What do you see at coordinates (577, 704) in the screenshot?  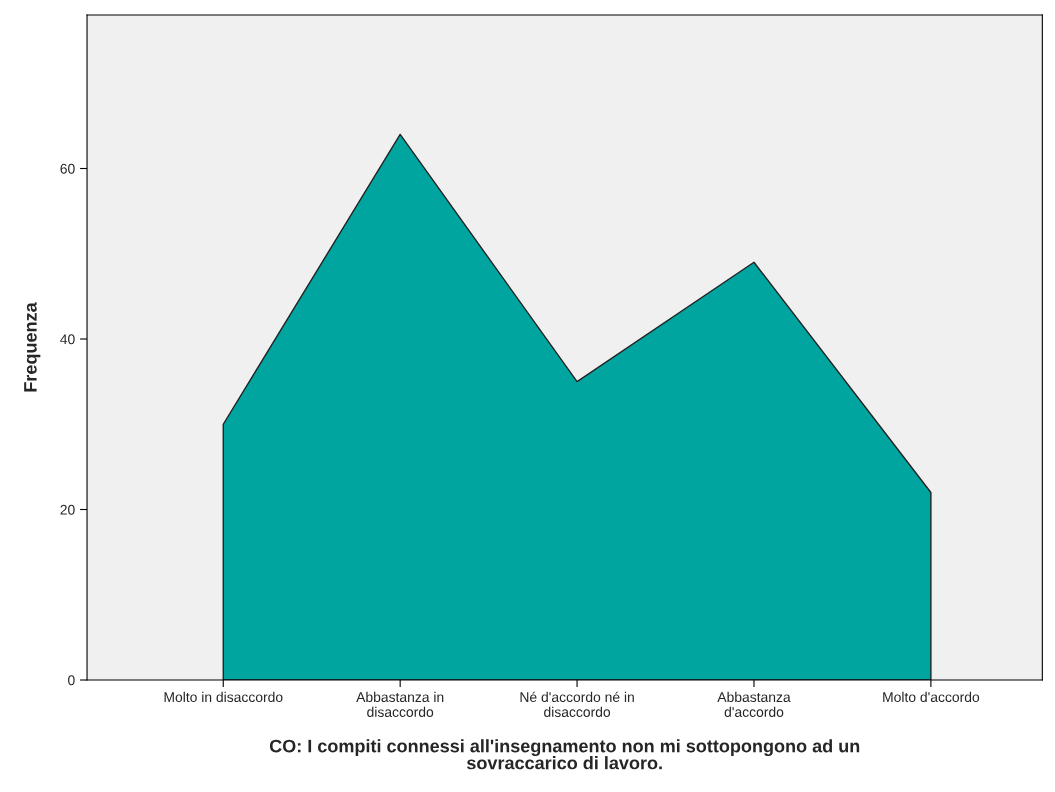 I see `x-tick-label: Né d'accordo né in disaccordo` at bounding box center [577, 704].